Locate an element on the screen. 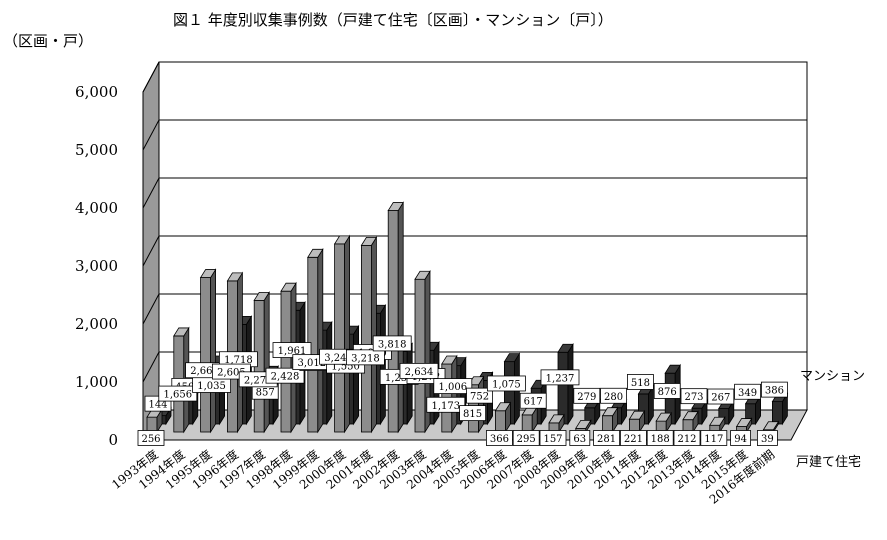 The height and width of the screenshot is (540, 887). data-label-front: 815 is located at coordinates (473, 413).